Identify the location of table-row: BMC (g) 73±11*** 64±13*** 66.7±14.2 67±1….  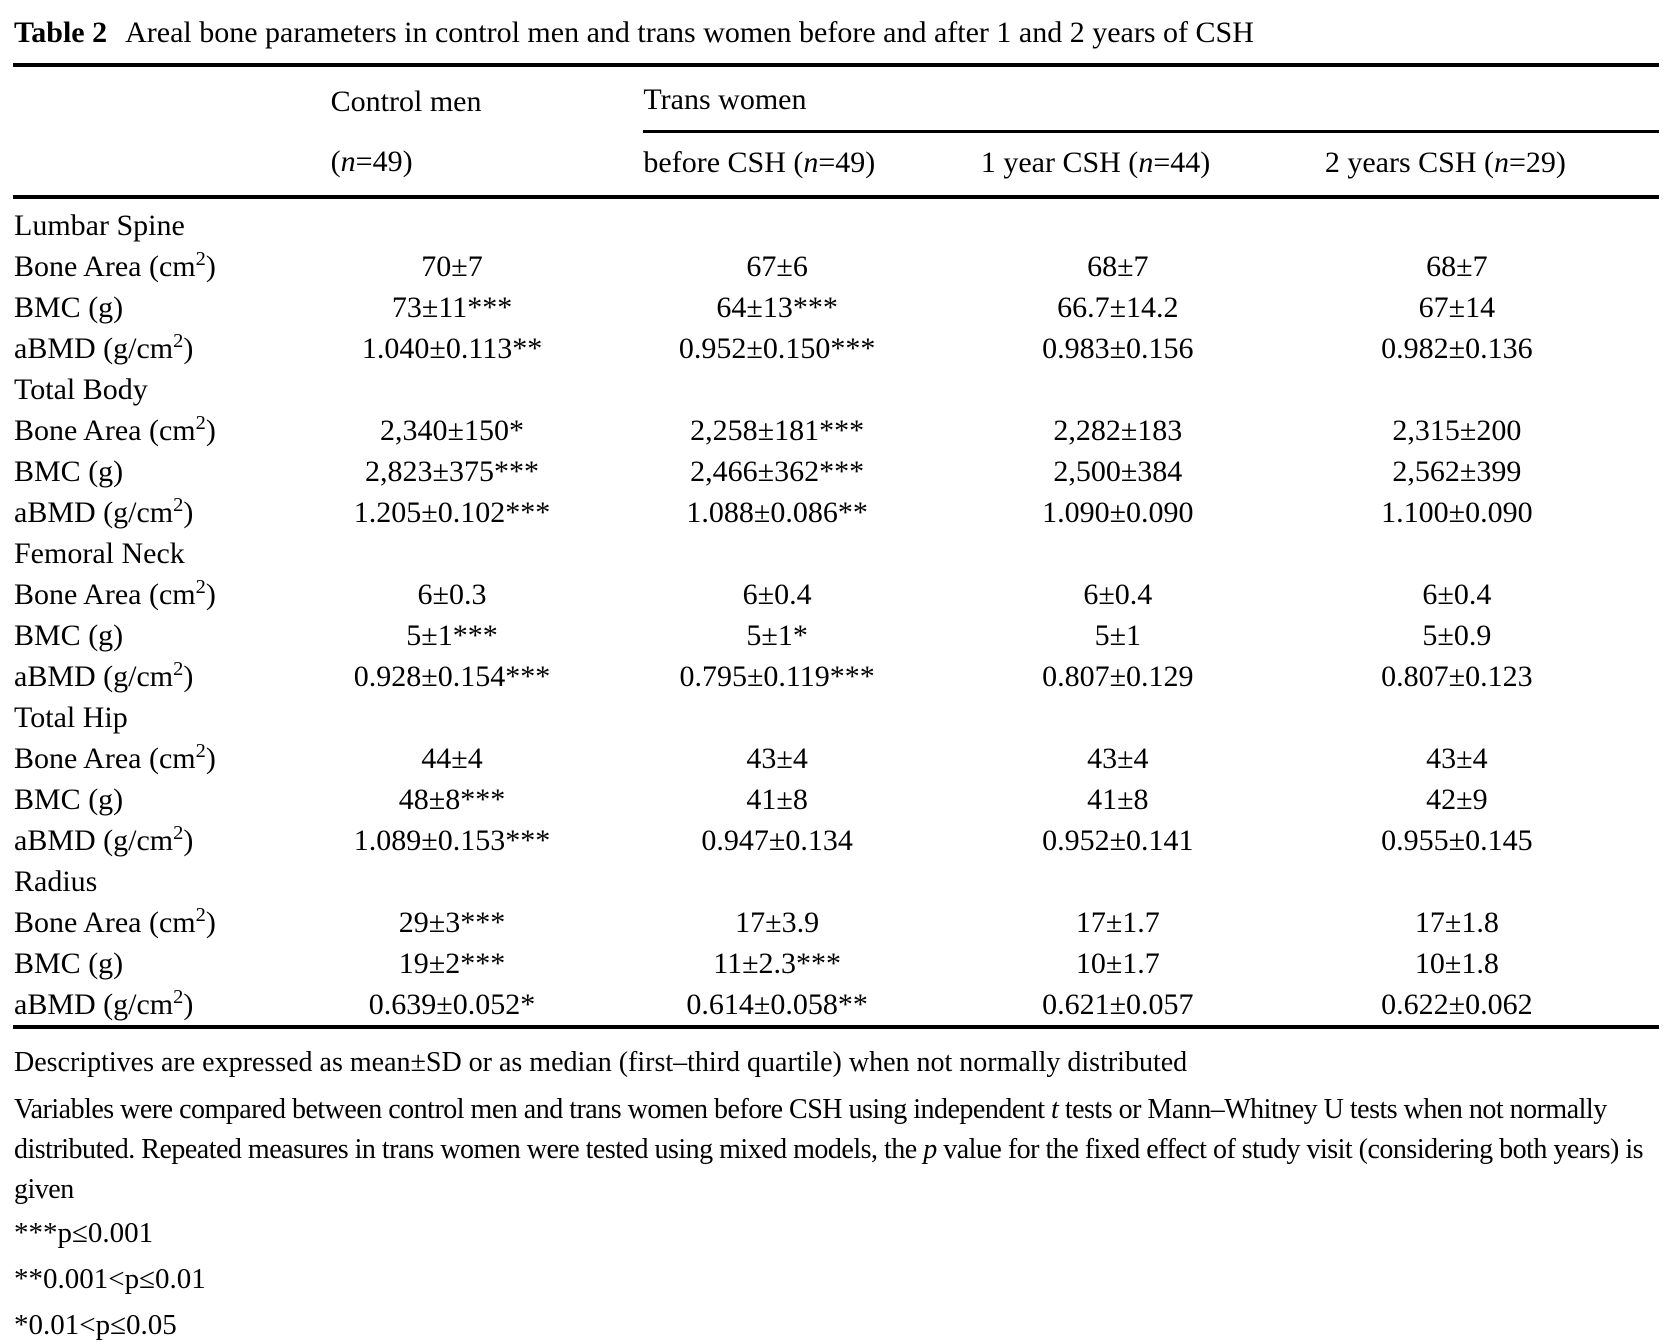
(836, 307).